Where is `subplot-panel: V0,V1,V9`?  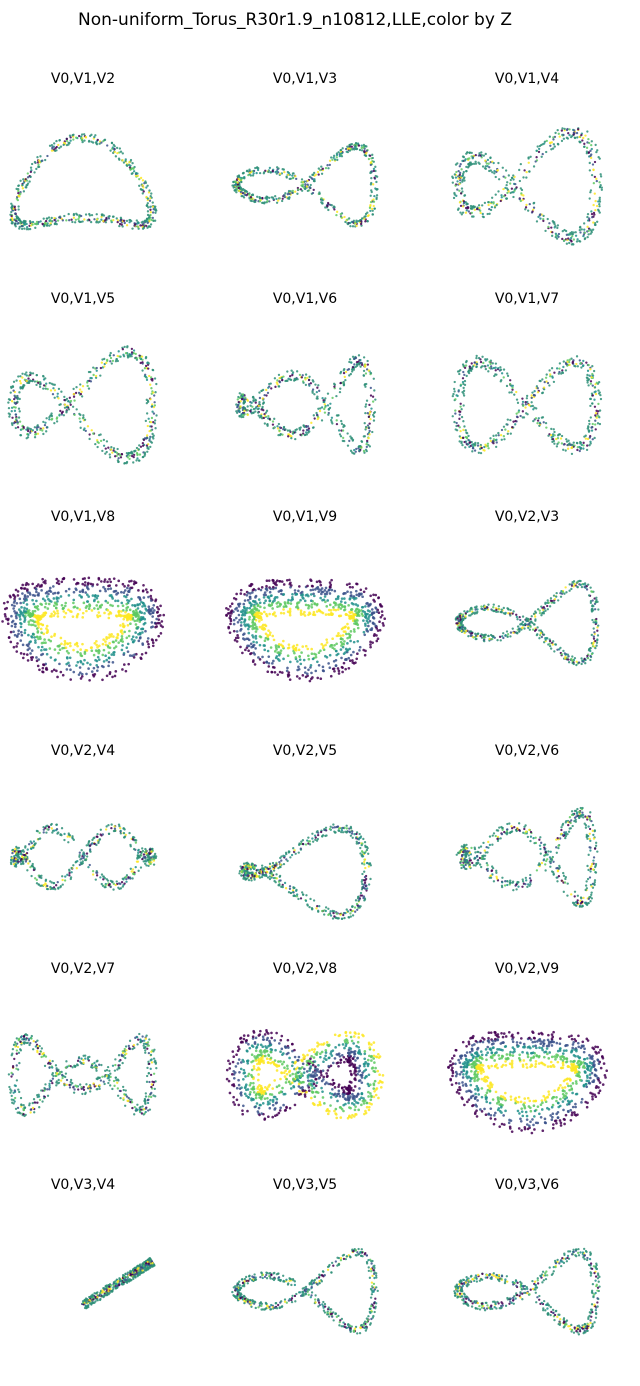 subplot-panel: V0,V1,V9 is located at coordinates (305, 613).